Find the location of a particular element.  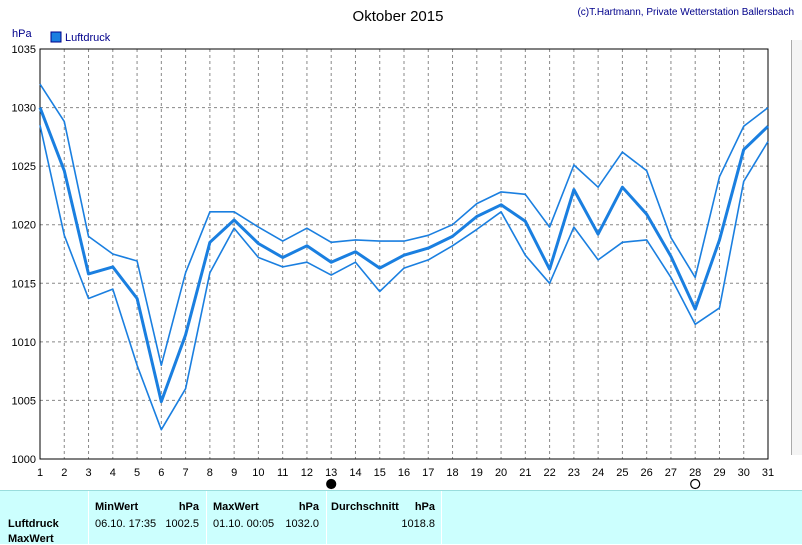

x-tick-label: 24 is located at coordinates (598, 473).